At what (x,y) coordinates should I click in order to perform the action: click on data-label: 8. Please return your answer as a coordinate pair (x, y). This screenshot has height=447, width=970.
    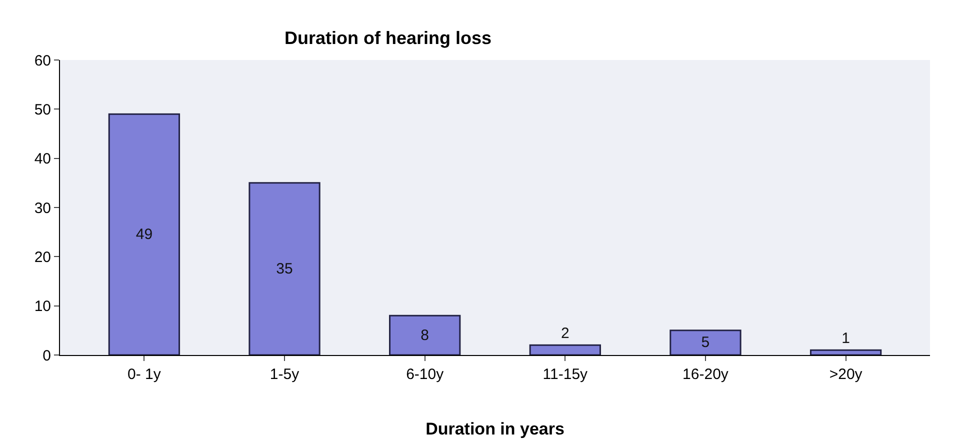
    Looking at the image, I should click on (425, 335).